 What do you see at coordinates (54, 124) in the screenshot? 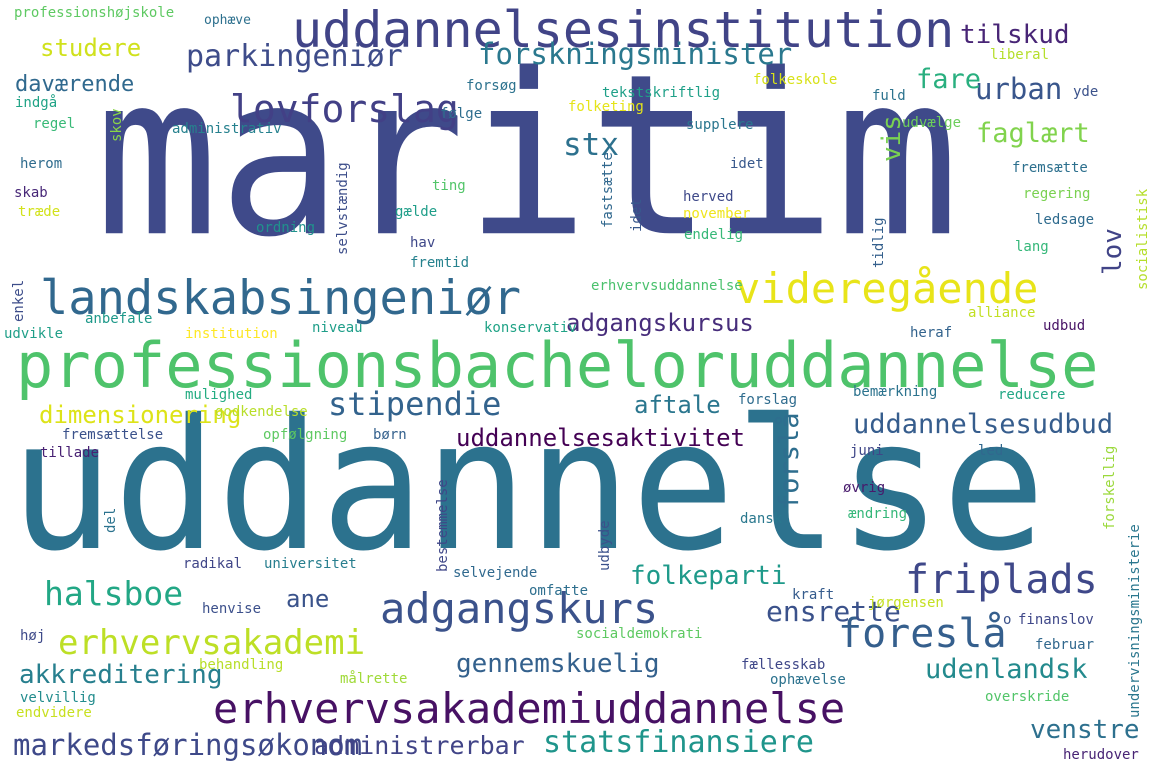
I see `word-regel: regel` at bounding box center [54, 124].